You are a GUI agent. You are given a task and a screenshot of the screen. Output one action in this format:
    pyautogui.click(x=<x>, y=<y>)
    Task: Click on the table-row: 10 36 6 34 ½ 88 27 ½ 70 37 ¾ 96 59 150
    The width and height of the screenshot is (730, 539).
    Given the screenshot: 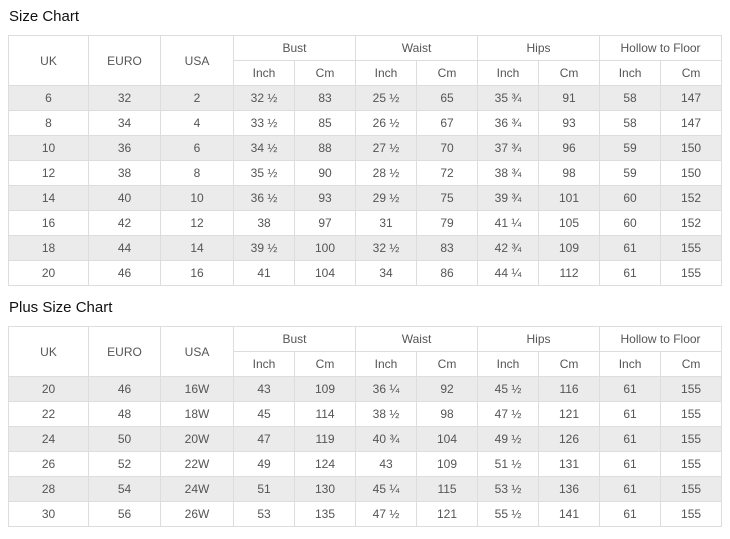 What is the action you would take?
    pyautogui.click(x=365, y=148)
    